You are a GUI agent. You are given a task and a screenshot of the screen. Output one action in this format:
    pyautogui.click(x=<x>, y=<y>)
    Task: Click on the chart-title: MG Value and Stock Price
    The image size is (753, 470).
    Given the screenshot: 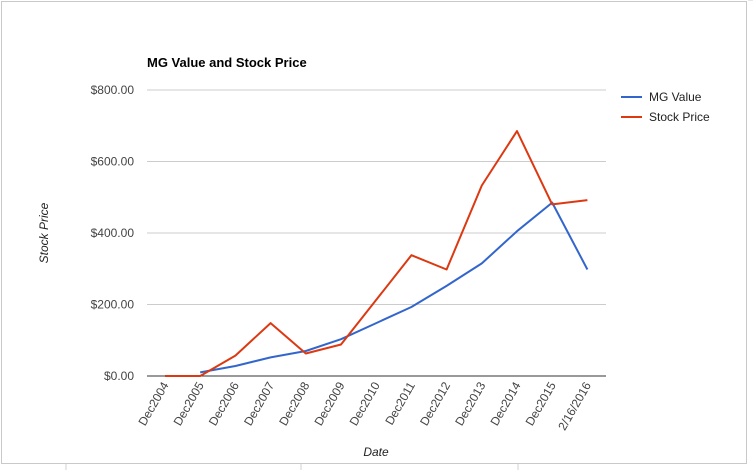 What is the action you would take?
    pyautogui.click(x=227, y=62)
    